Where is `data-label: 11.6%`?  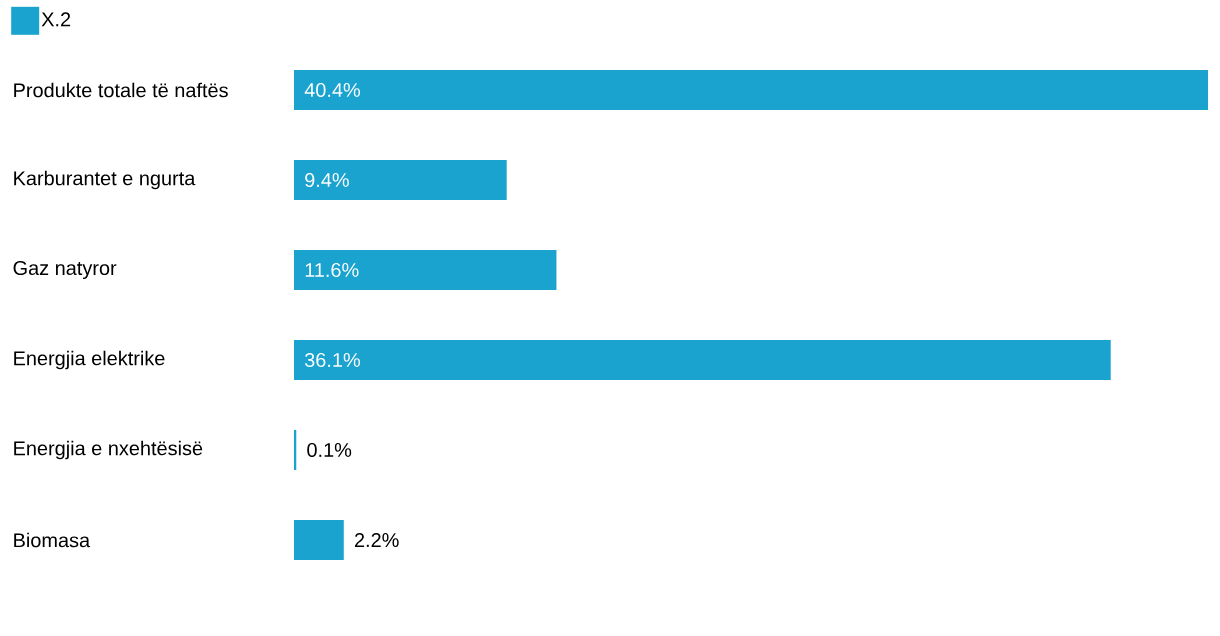 data-label: 11.6% is located at coordinates (332, 270).